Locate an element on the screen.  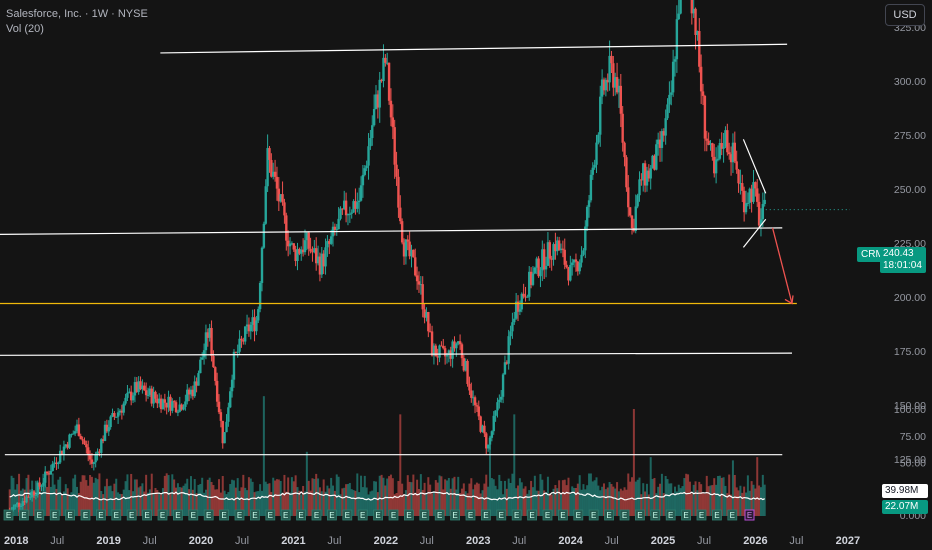
chart-legend: Salesforce, Inc. · 1W · NYSE Vol (20) is located at coordinates (77, 22).